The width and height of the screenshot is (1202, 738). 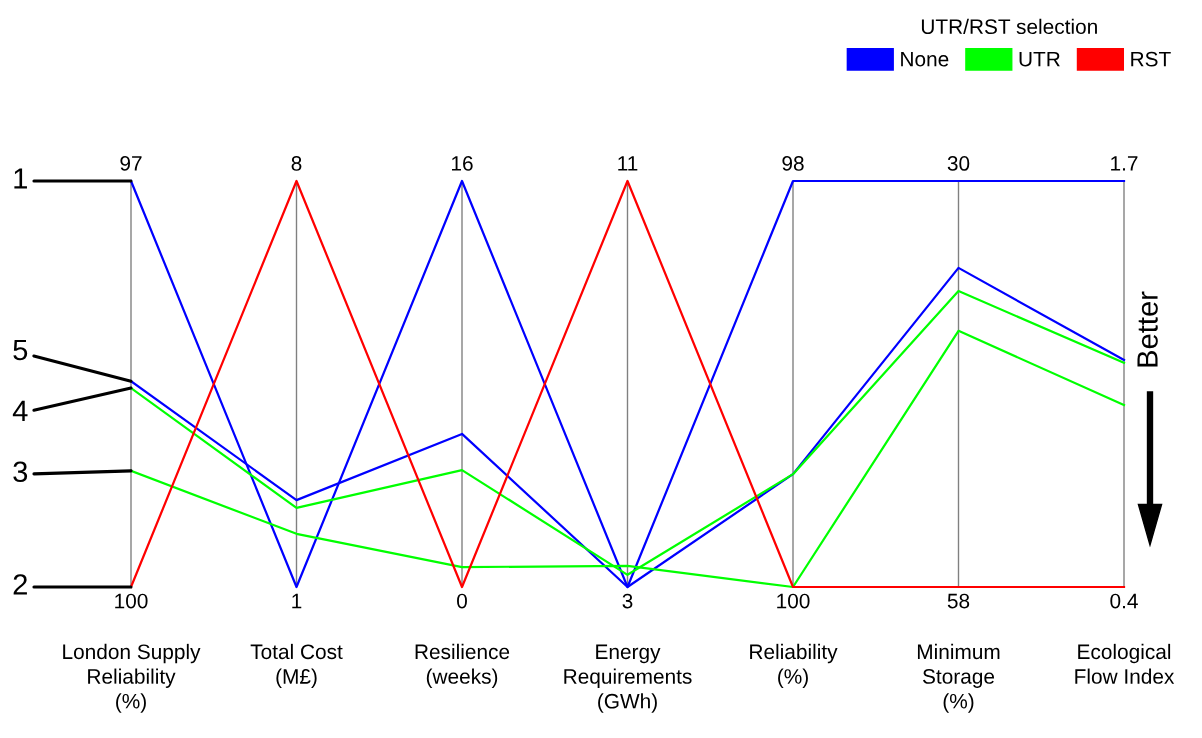 What do you see at coordinates (793, 163) in the screenshot?
I see `annotation: 98` at bounding box center [793, 163].